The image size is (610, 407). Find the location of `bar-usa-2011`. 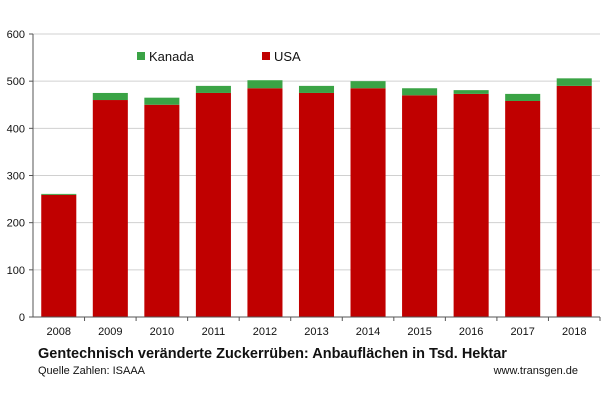

bar-usa-2011 is located at coordinates (213, 204).